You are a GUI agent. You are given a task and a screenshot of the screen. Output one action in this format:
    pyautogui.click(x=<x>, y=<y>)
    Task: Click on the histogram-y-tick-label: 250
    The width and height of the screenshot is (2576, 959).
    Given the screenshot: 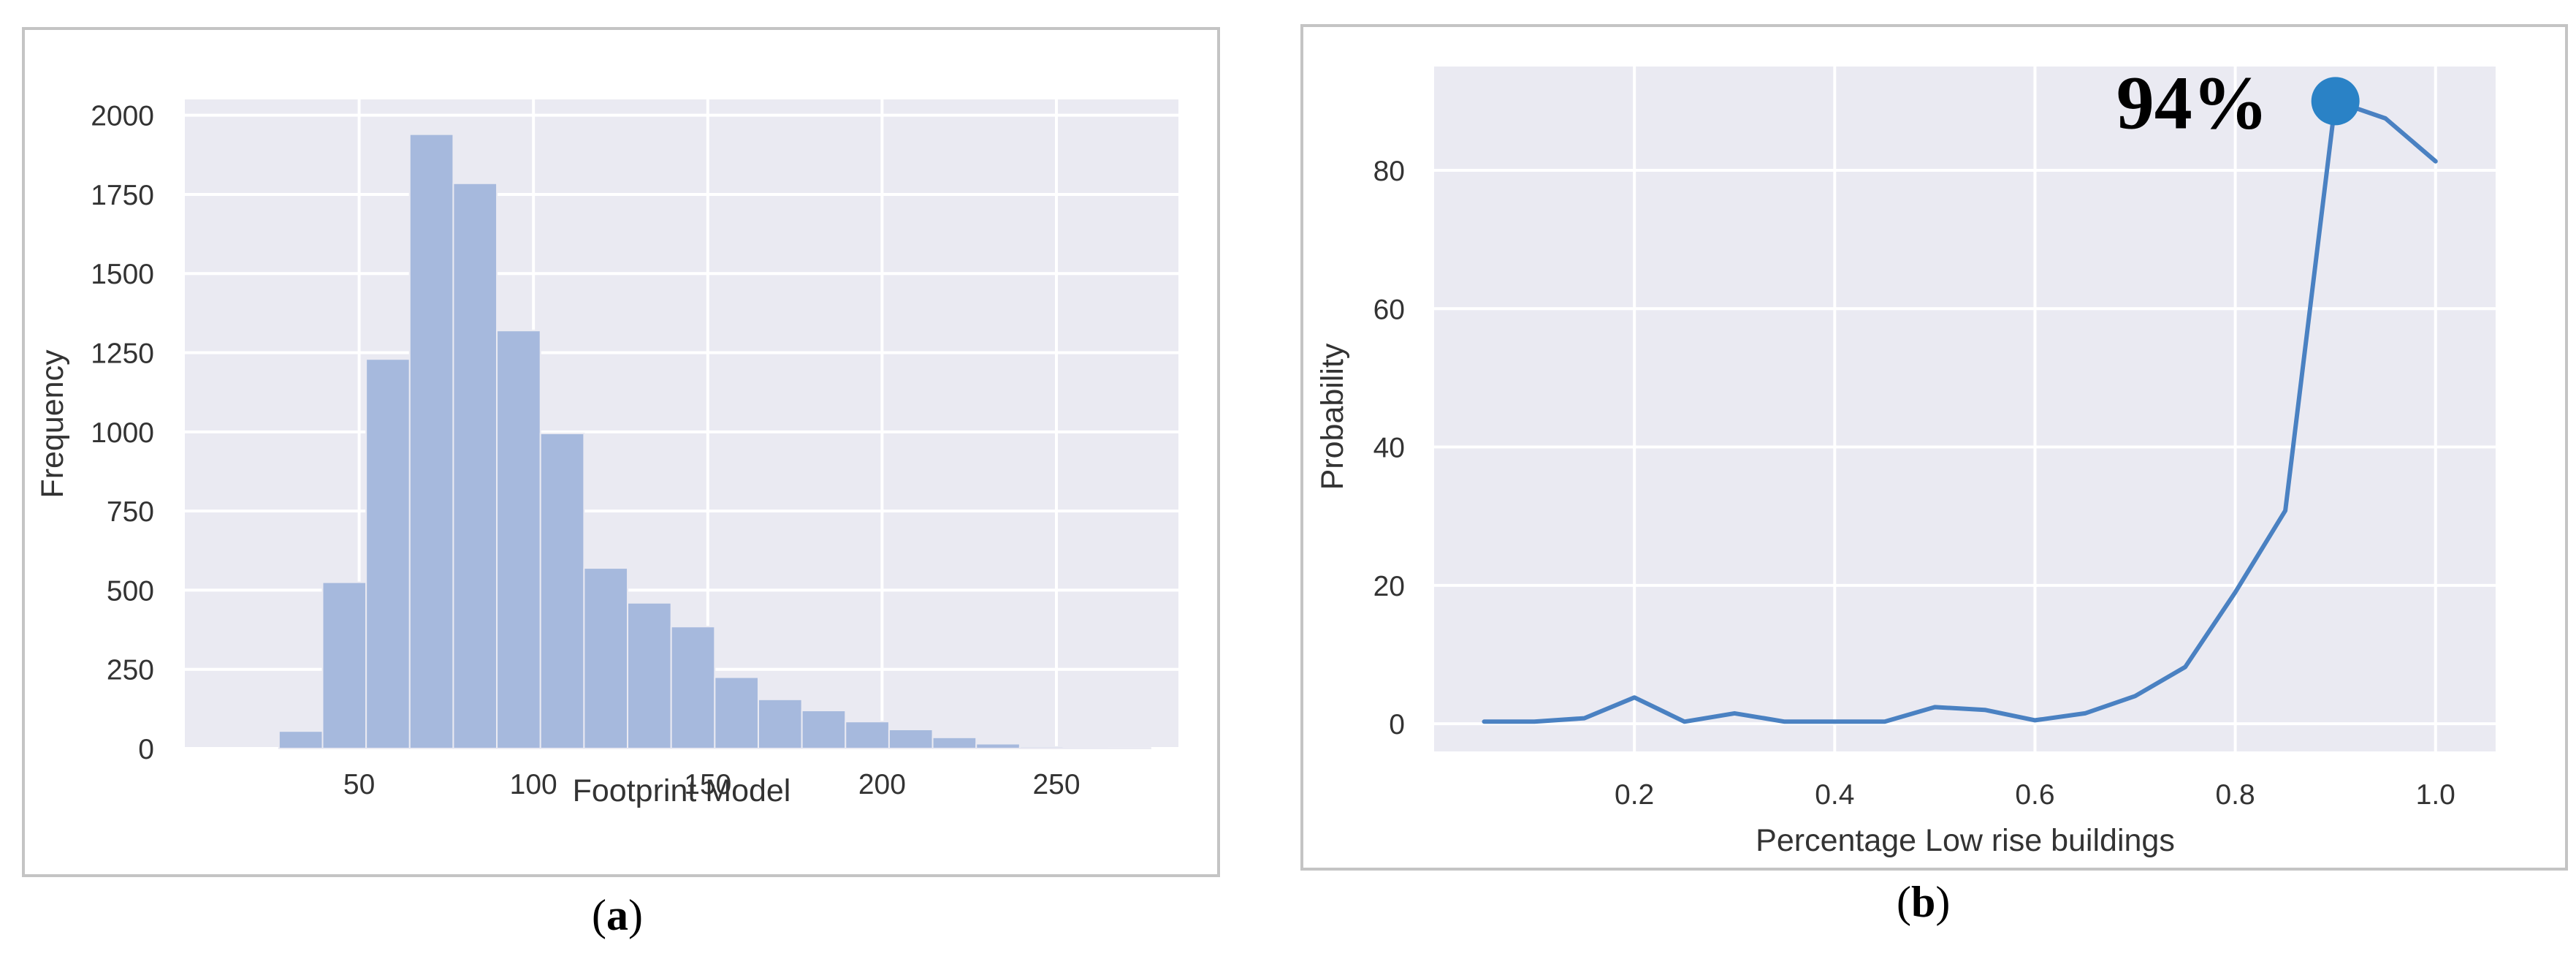 What is the action you would take?
    pyautogui.click(x=130, y=670)
    